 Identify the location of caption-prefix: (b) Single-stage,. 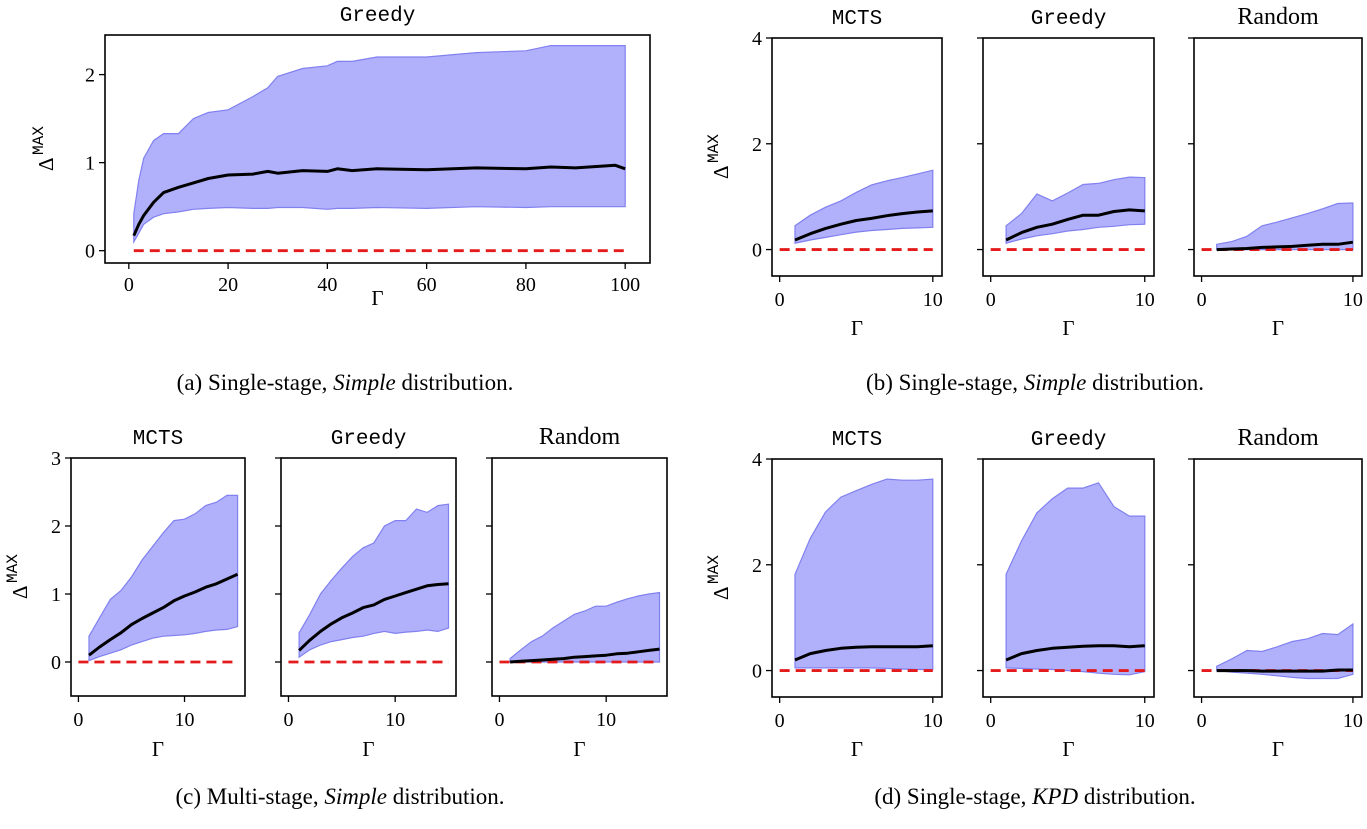
(945, 382).